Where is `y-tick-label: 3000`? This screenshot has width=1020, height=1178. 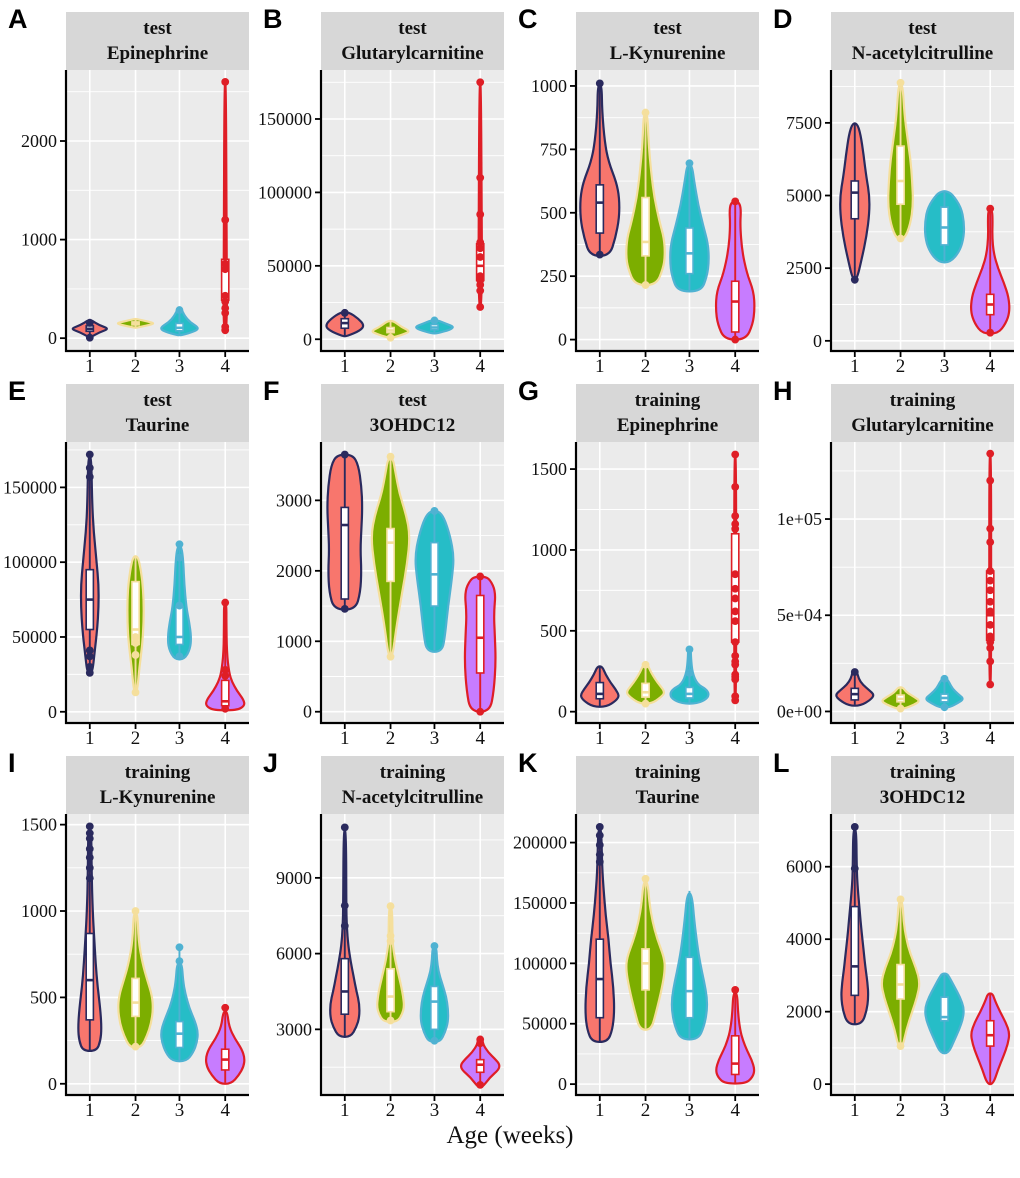
y-tick-label: 3000 is located at coordinates (294, 1029).